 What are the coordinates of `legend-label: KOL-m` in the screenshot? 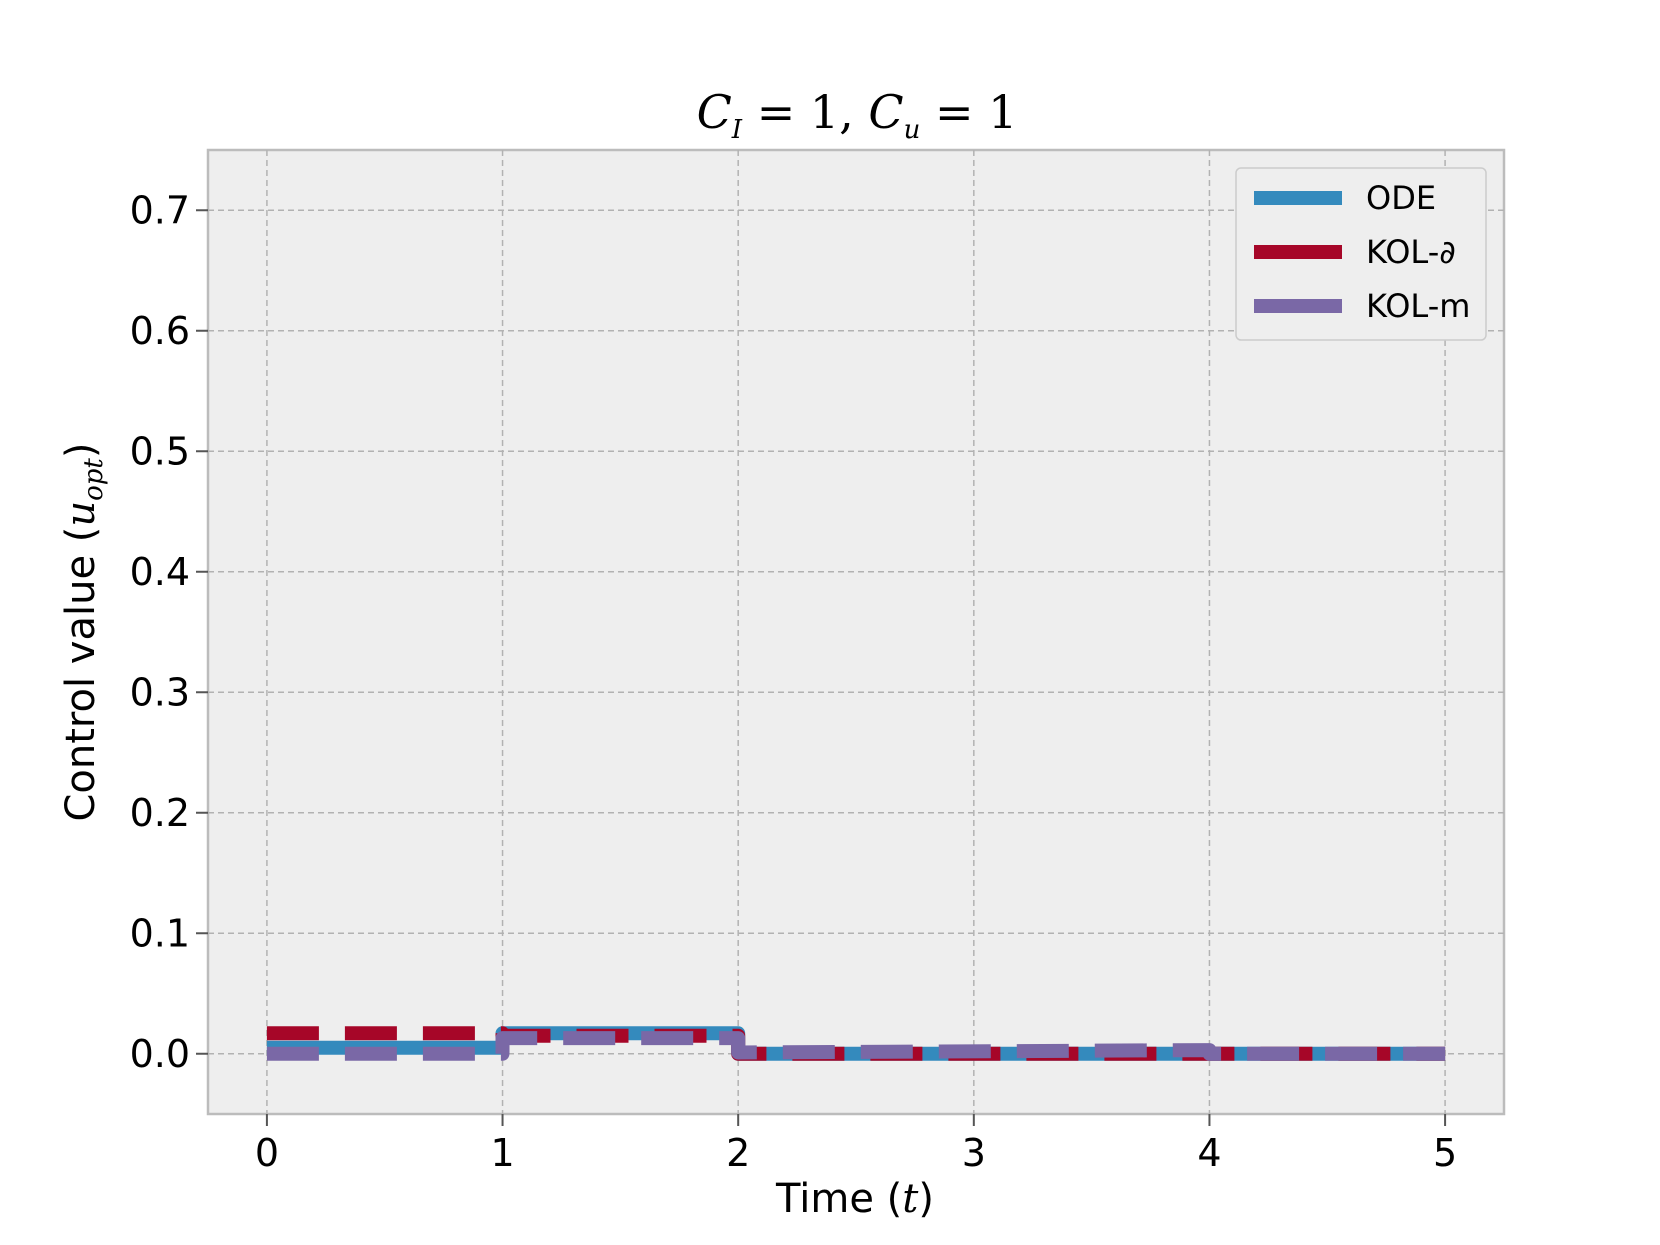 It's located at (1418, 306).